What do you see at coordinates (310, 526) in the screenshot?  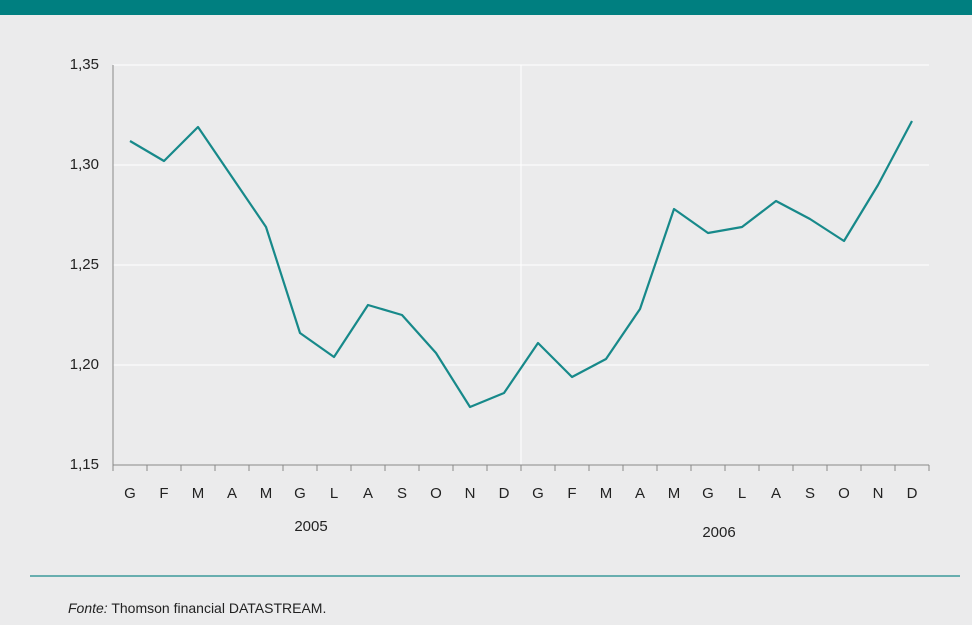 I see `year-label: 2005` at bounding box center [310, 526].